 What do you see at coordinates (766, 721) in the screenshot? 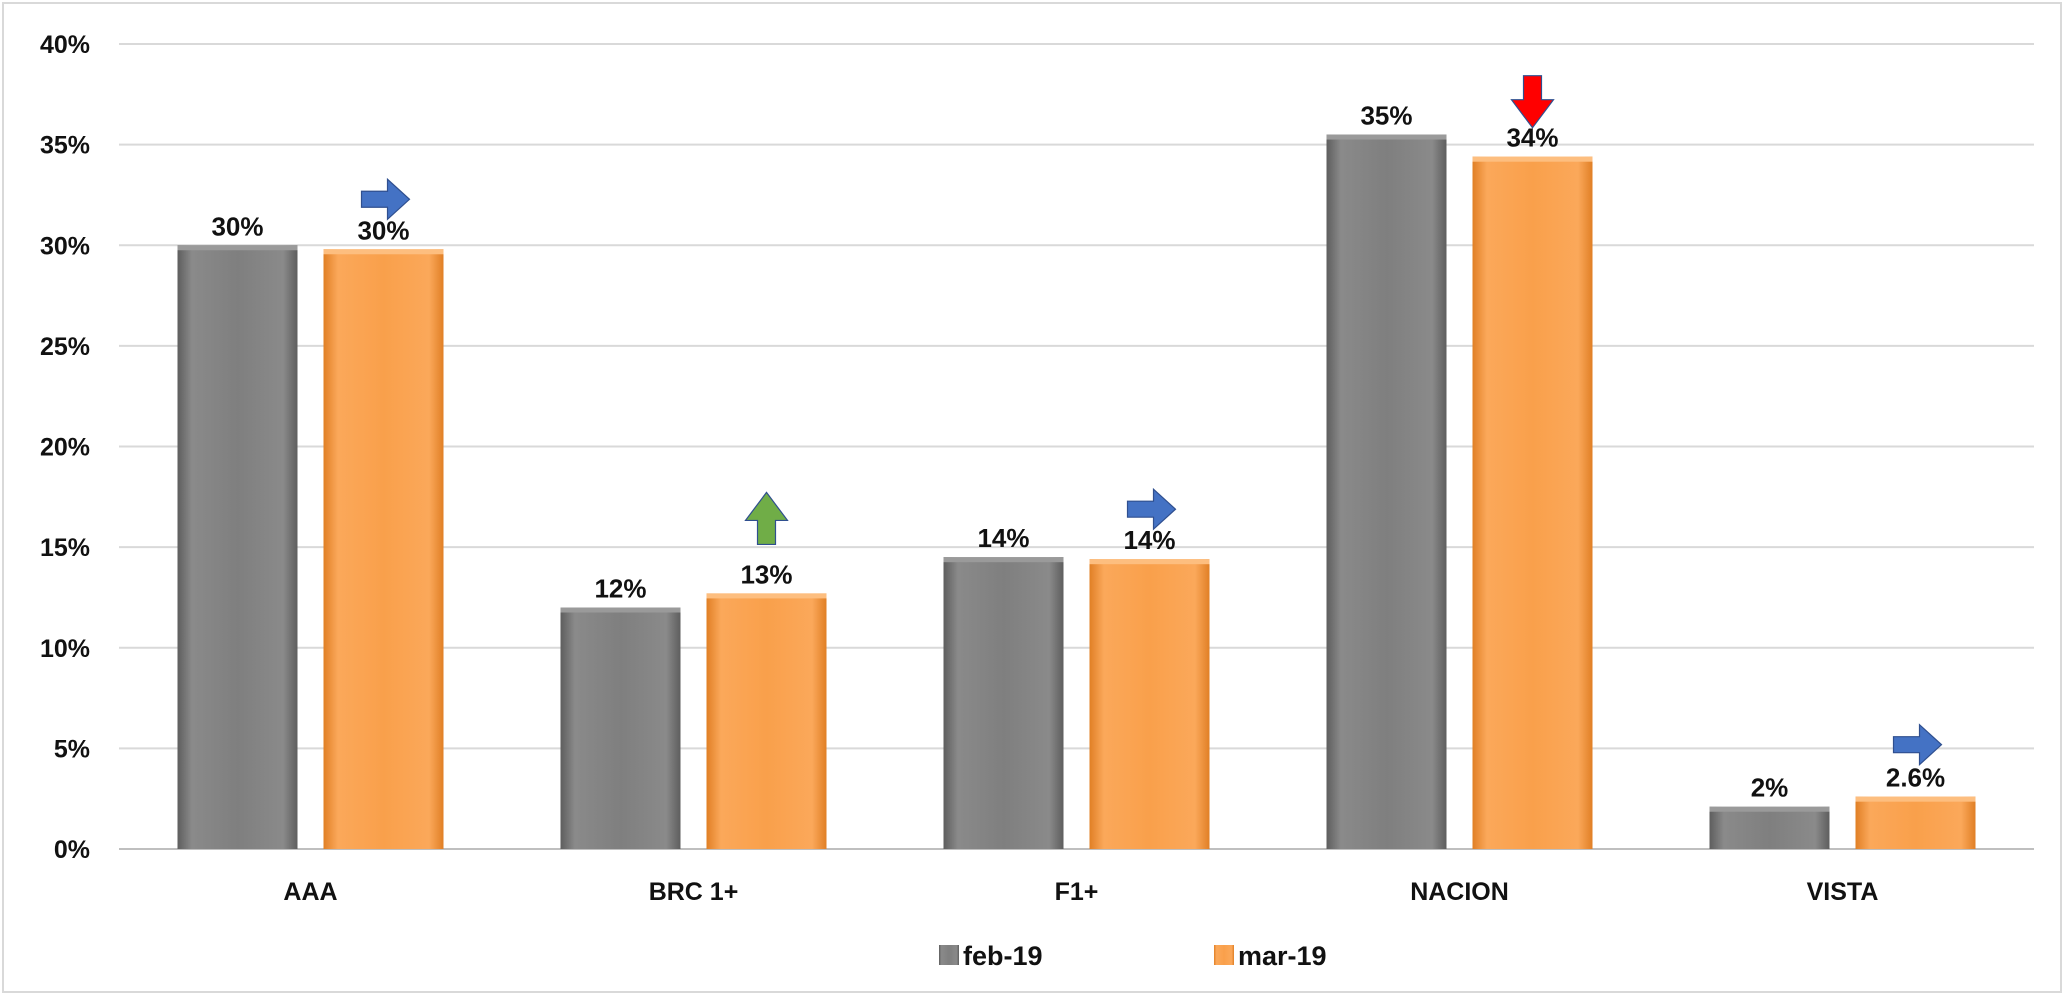
I see `bar-mar-19-BRC 1+` at bounding box center [766, 721].